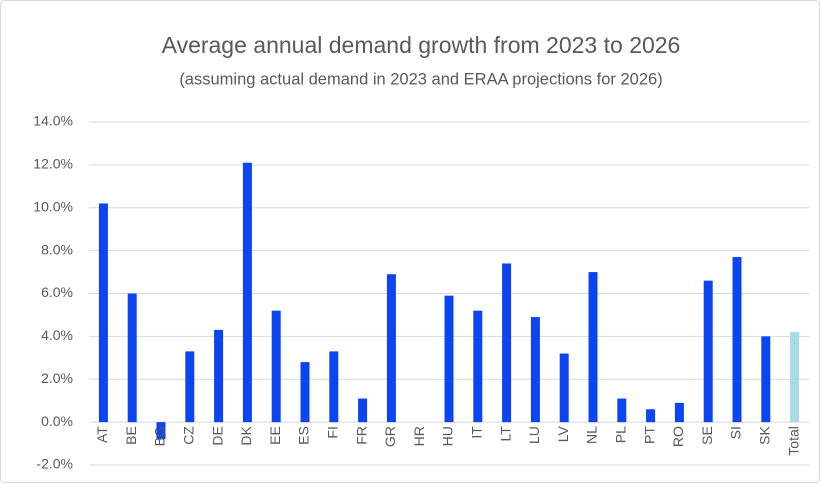  Describe the element at coordinates (57, 335) in the screenshot. I see `y-tick-label: 4.0%` at that location.